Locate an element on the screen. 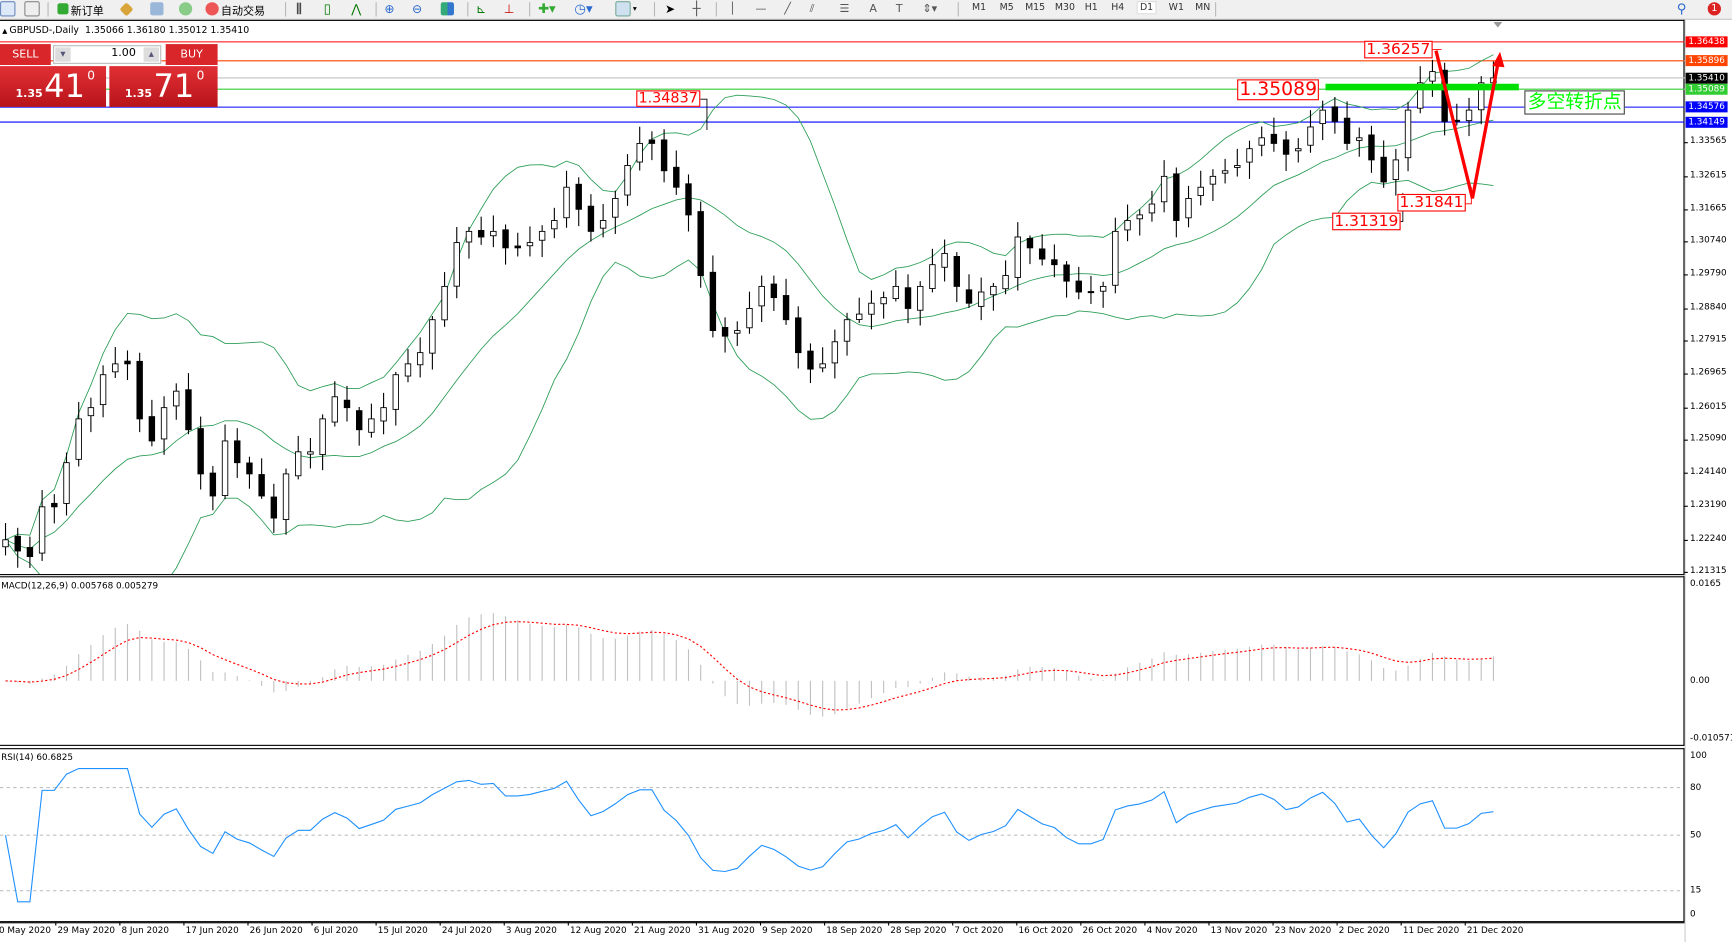 The image size is (1732, 942). level-price-tag: 1.36438 is located at coordinates (1706, 42).